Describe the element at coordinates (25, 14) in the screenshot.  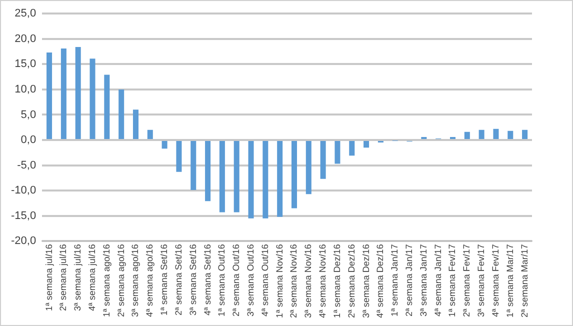
I see `y-tick-label: 25,0` at that location.